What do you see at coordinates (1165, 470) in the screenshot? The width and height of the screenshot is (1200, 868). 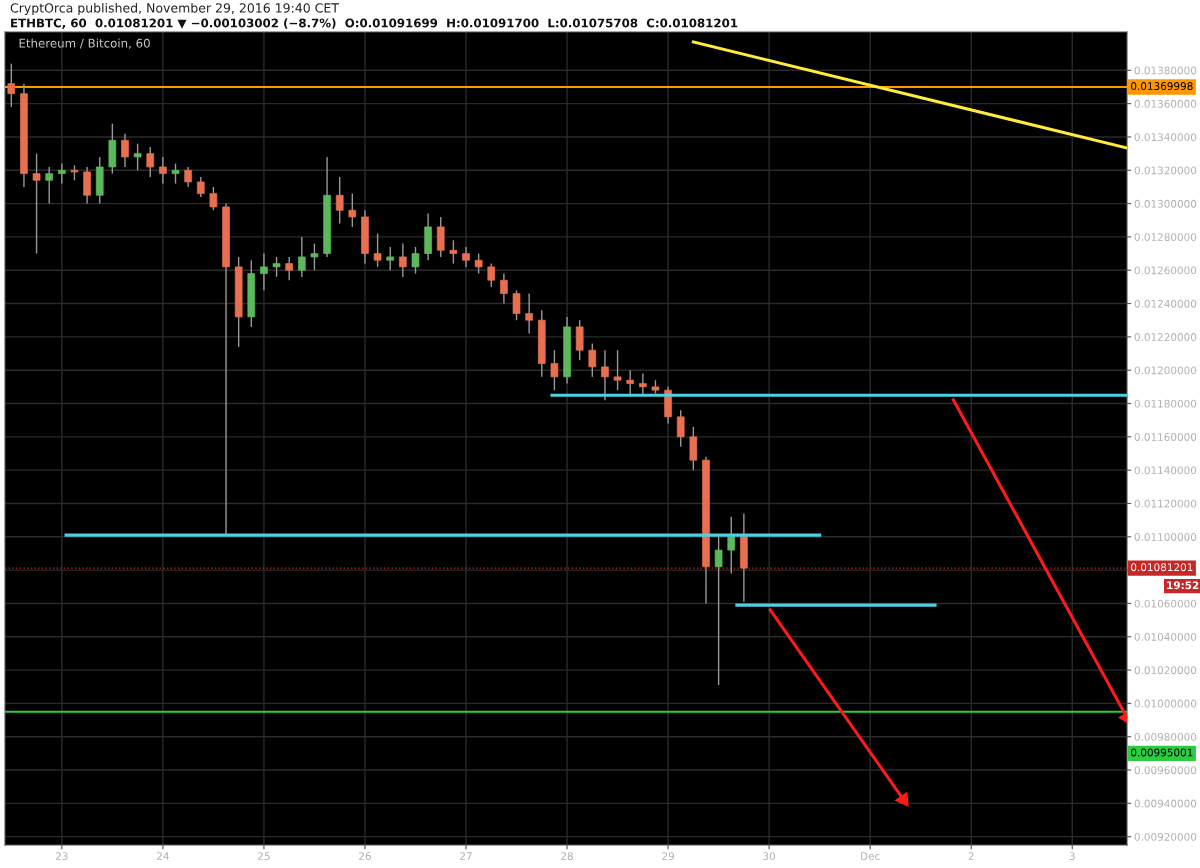 I see `y-tick-label: 0.01140000` at bounding box center [1165, 470].